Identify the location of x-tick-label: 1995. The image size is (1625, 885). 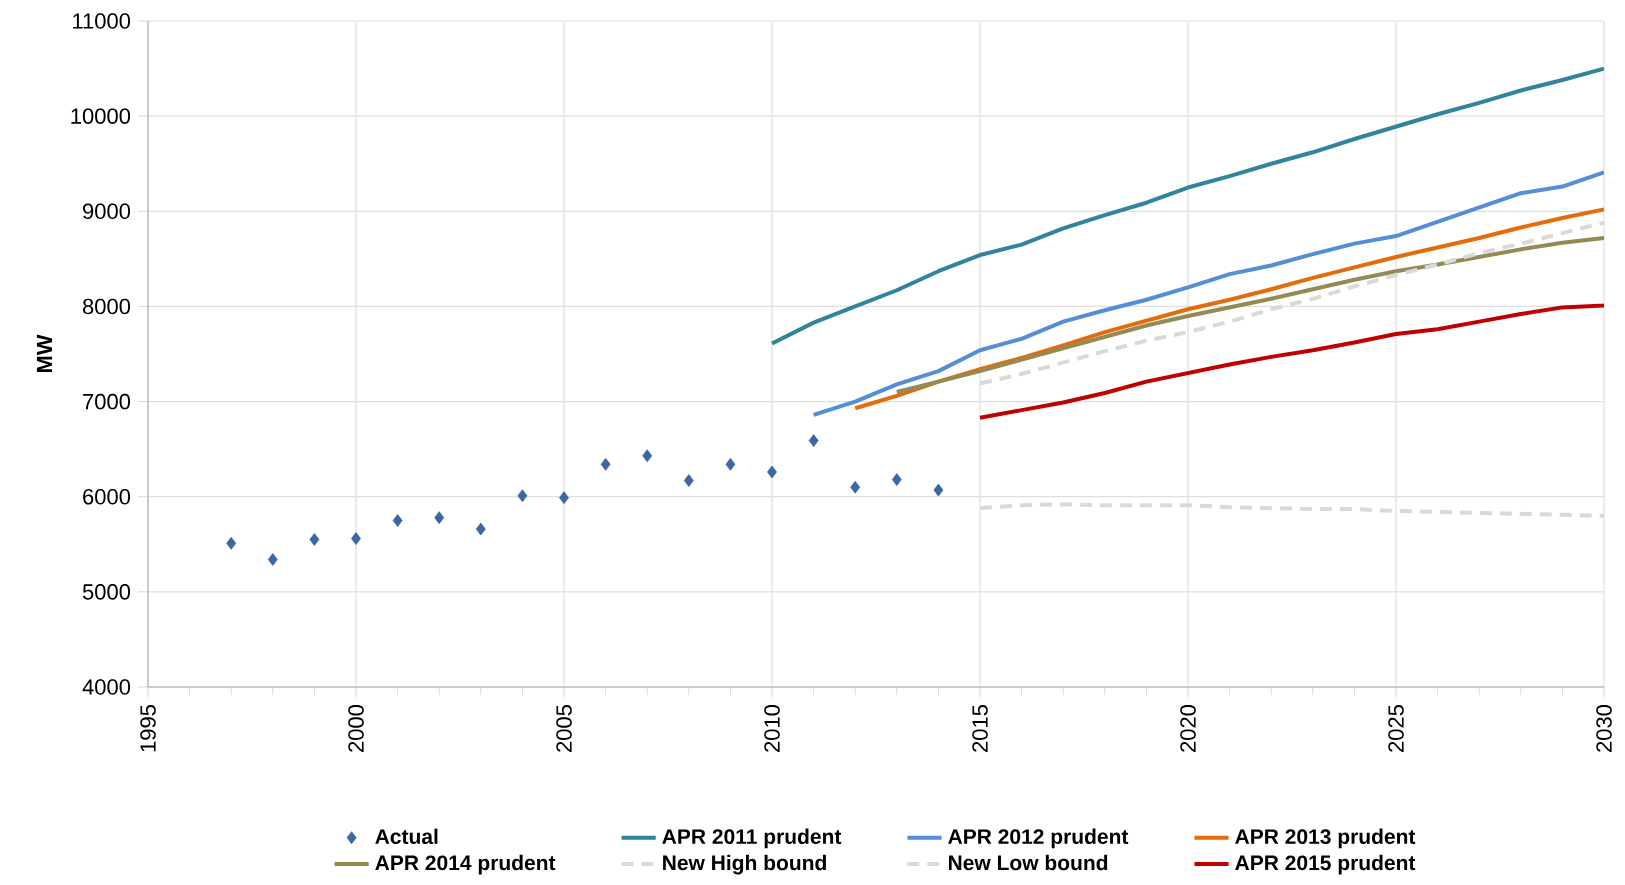
(148, 728).